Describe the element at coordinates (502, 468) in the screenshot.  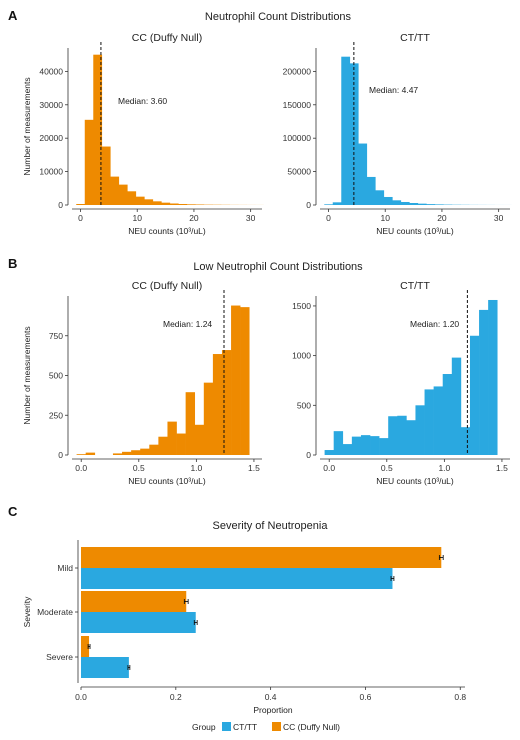
I see `x-tick-label: 1.5` at that location.